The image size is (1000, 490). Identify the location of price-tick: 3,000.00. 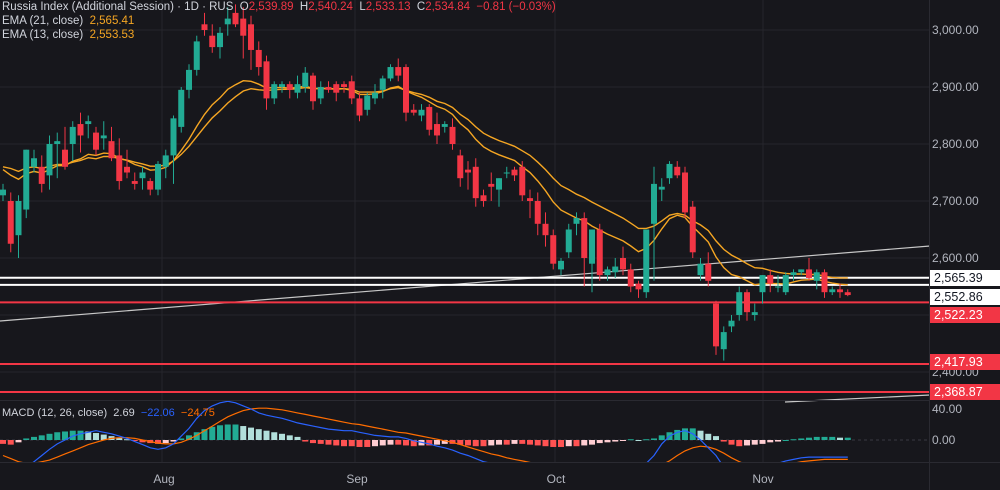
(955, 30).